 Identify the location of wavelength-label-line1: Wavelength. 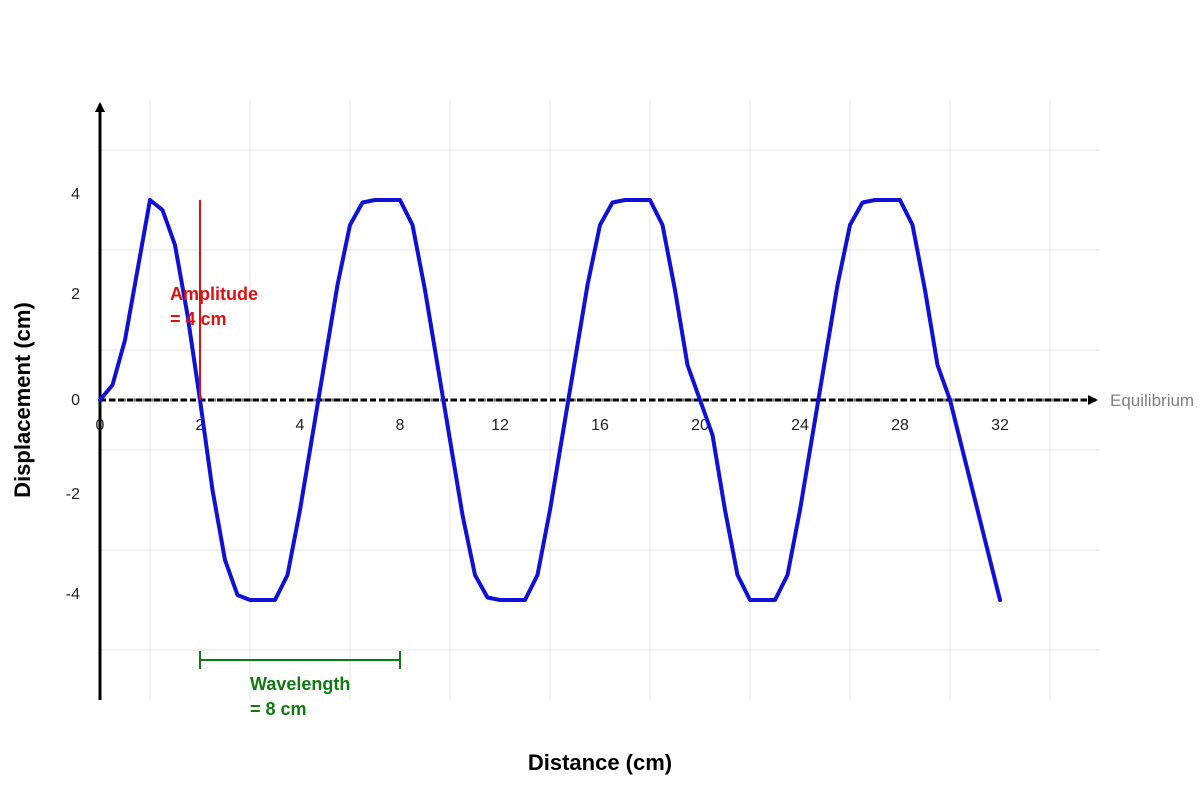
(300, 684).